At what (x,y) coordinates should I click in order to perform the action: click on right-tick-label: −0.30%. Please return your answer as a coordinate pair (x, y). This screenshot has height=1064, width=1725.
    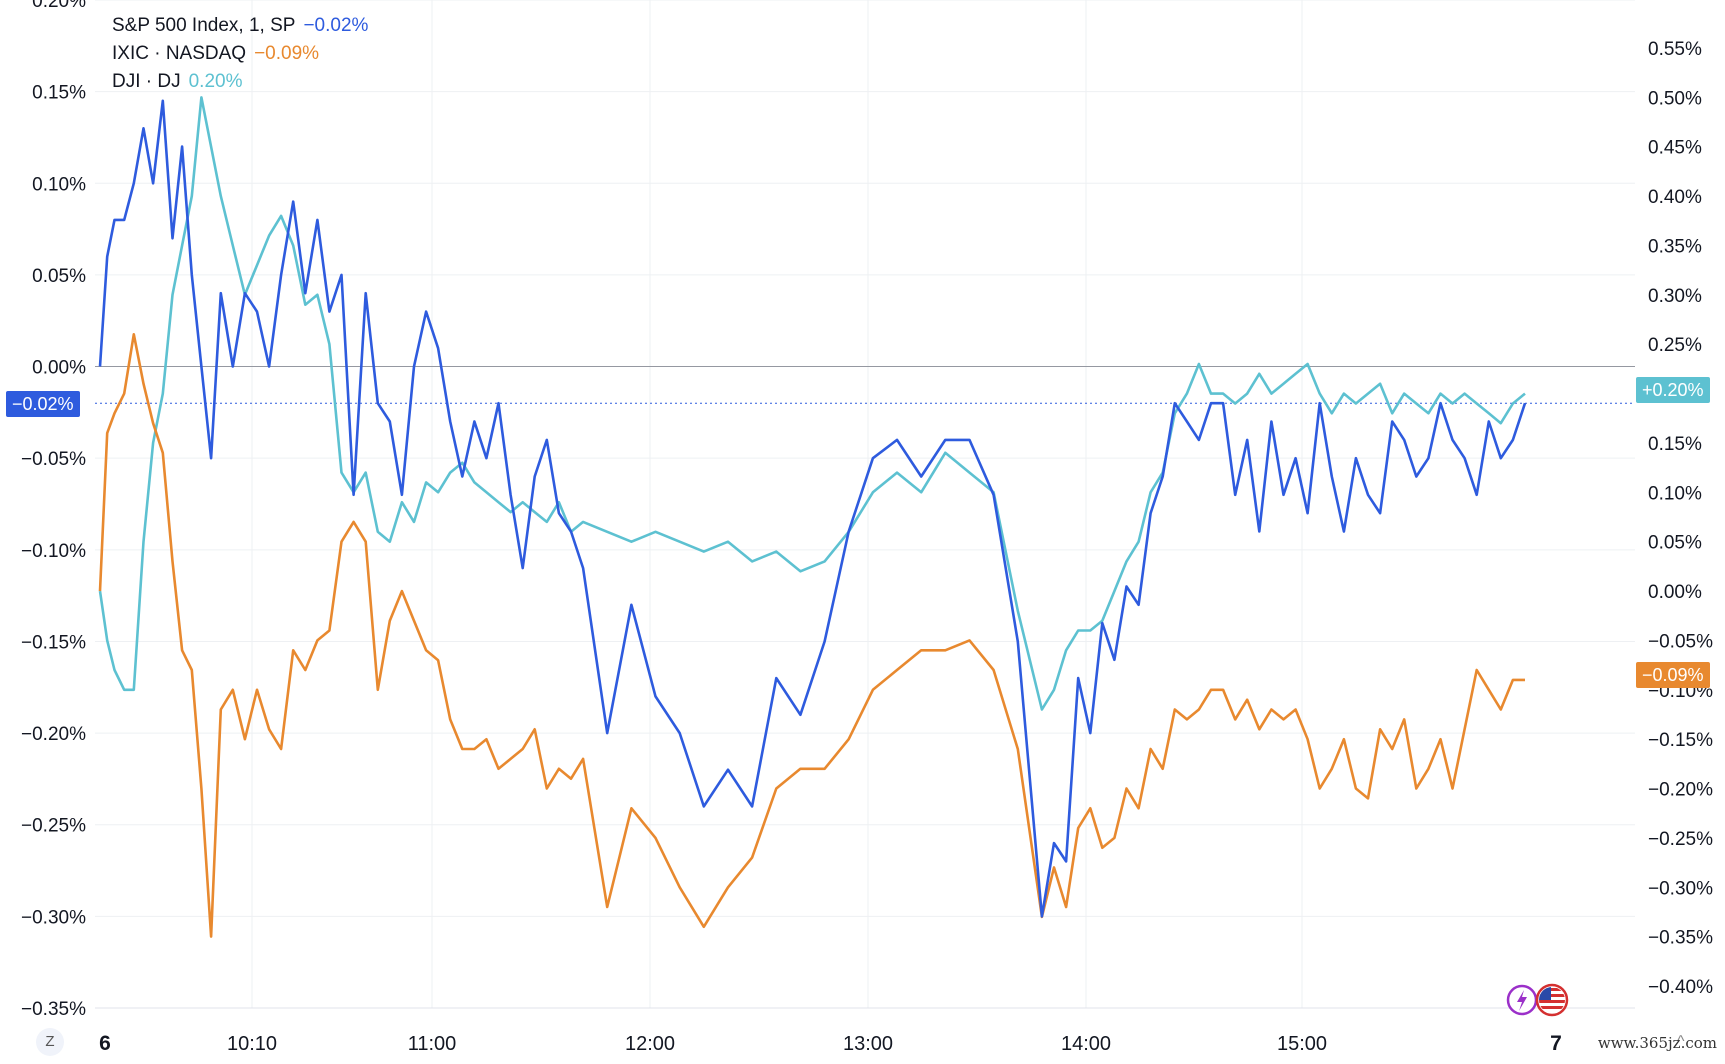
    Looking at the image, I should click on (1680, 888).